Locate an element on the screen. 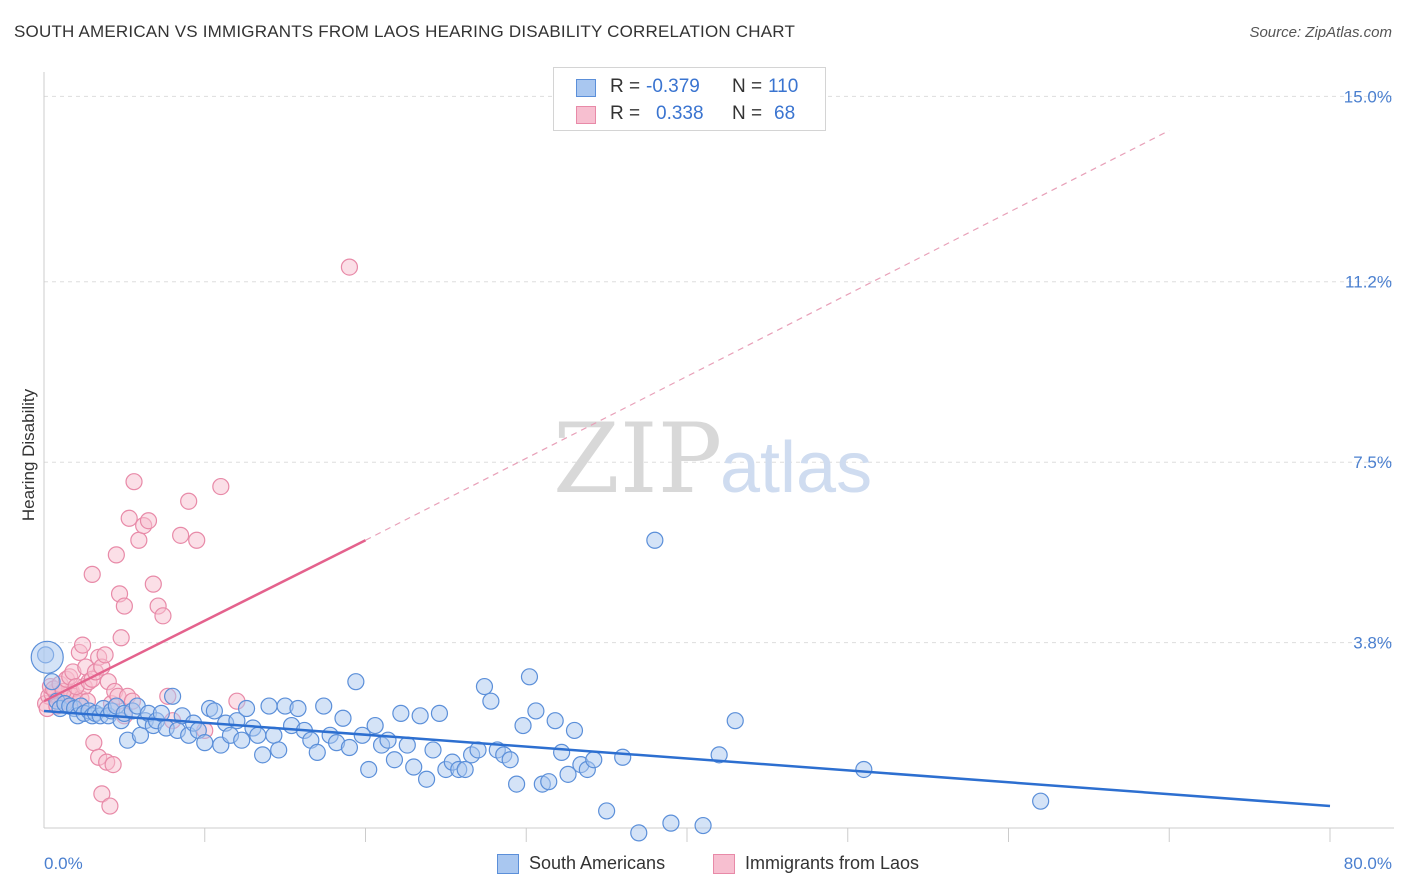 This screenshot has width=1406, height=892. legend: R = -0.379 N = 110 R = 0.338 N = 68 is located at coordinates (689, 99).